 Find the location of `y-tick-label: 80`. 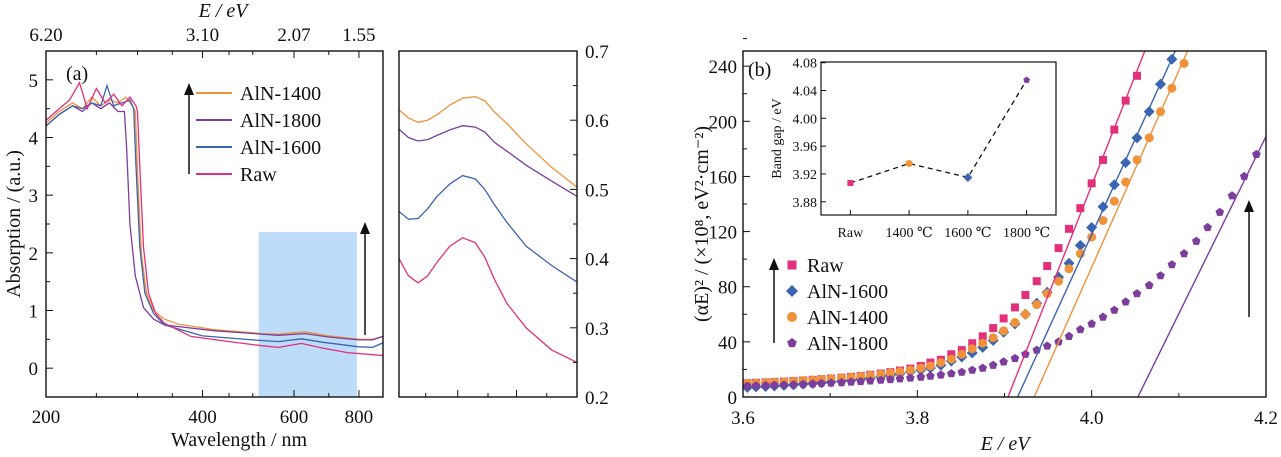

y-tick-label: 80 is located at coordinates (727, 288).